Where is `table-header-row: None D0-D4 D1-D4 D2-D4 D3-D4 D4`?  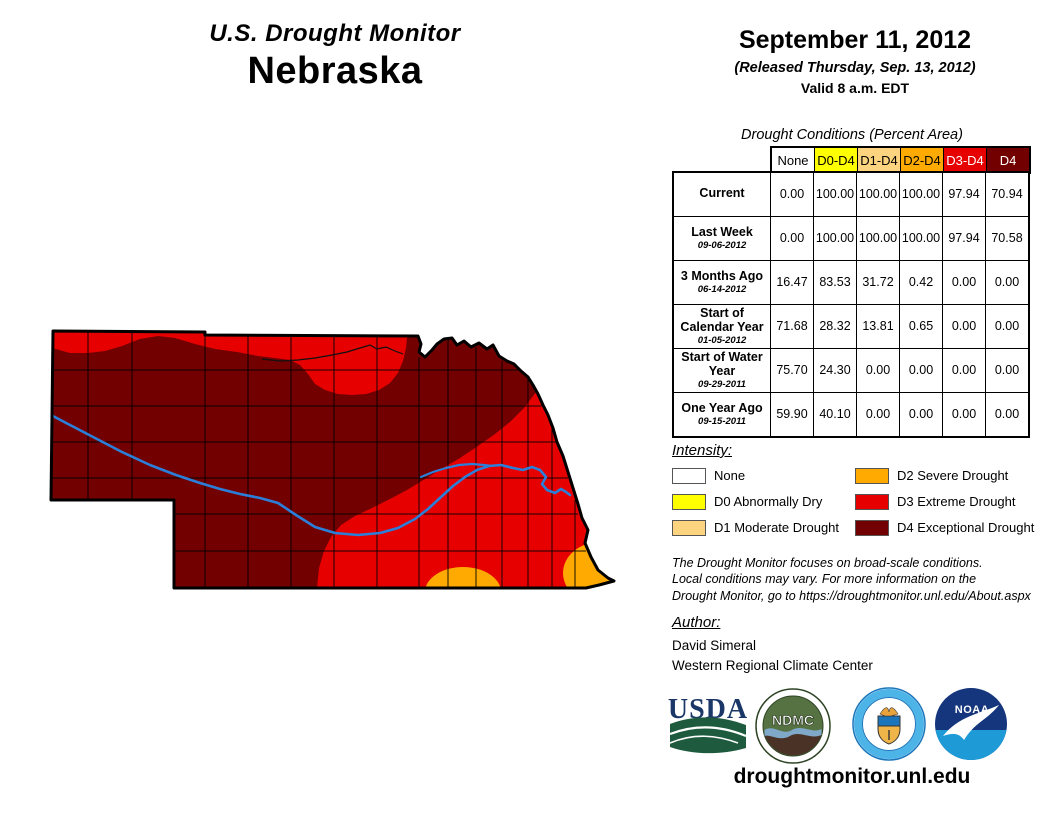 table-header-row: None D0-D4 D1-D4 D2-D4 D3-D4 D4 is located at coordinates (900, 160).